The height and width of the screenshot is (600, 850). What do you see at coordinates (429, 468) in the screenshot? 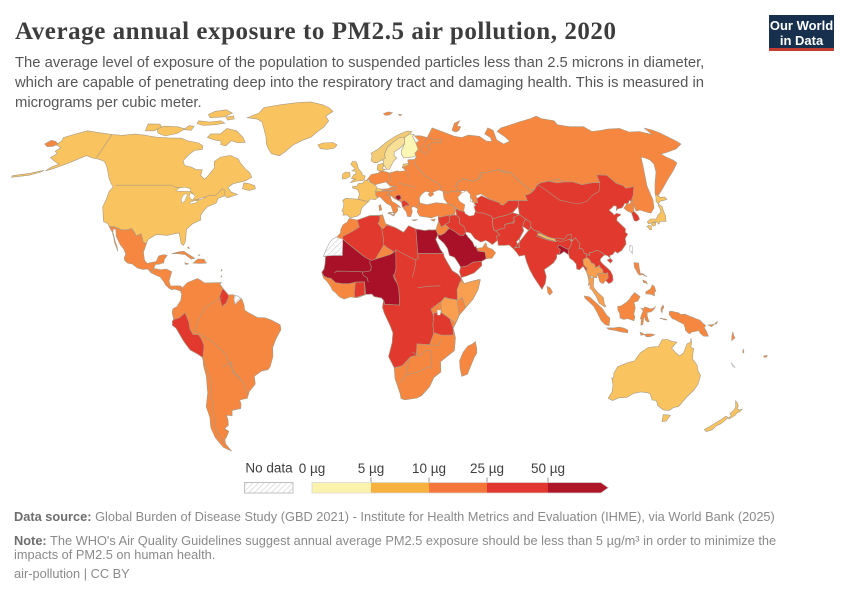
I see `svg-text: 10 µg` at bounding box center [429, 468].